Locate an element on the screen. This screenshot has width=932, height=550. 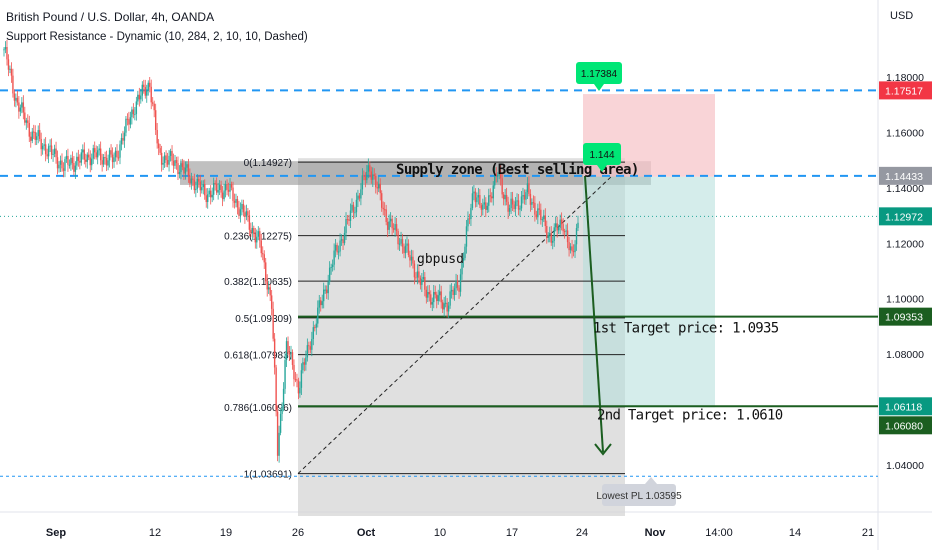
x-tick-label: 19 is located at coordinates (226, 533).